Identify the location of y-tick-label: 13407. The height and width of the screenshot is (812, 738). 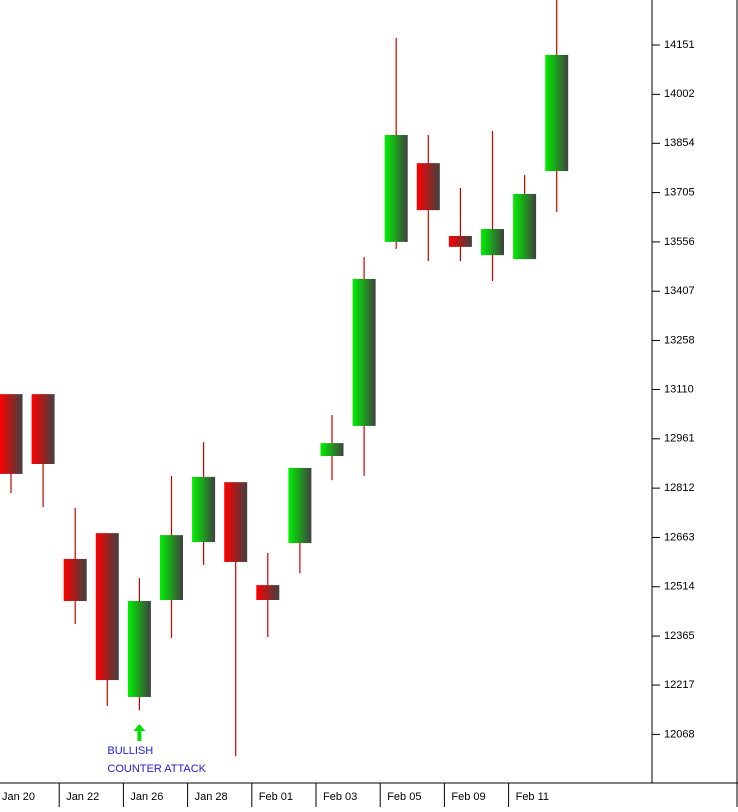
(679, 291).